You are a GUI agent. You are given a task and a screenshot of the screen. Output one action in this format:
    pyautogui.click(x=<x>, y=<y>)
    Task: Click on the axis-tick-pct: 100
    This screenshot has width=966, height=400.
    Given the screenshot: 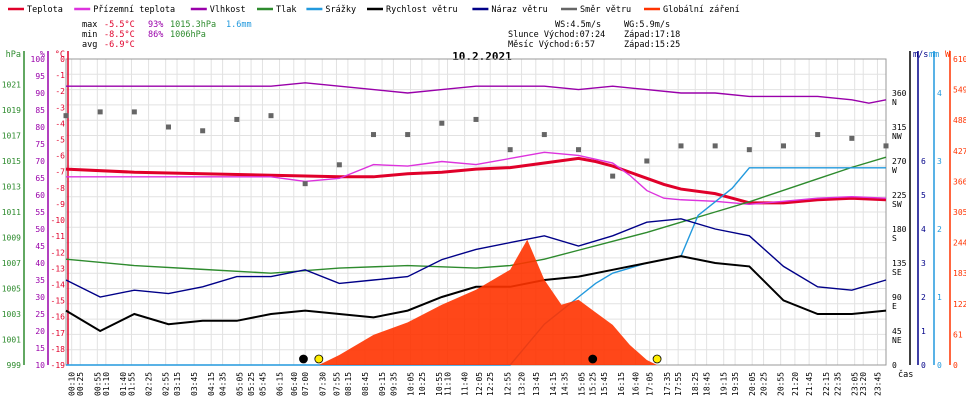 What is the action you would take?
    pyautogui.click(x=38, y=59)
    